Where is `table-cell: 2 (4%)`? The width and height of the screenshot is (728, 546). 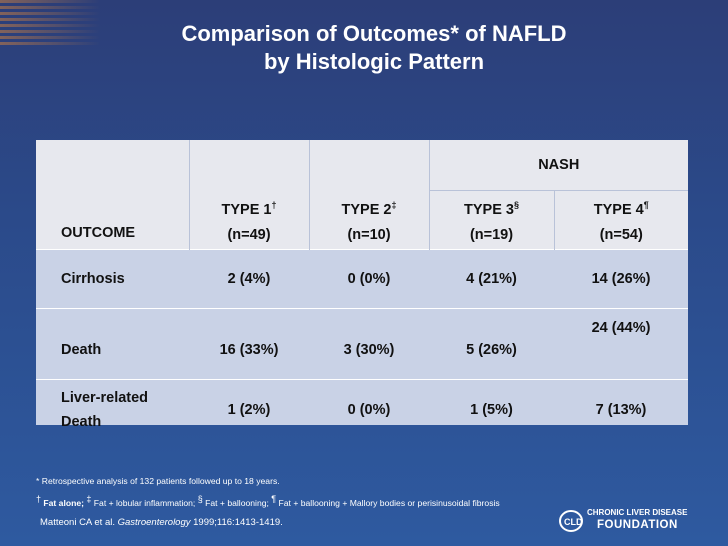
table-cell: 2 (4%) is located at coordinates (249, 278).